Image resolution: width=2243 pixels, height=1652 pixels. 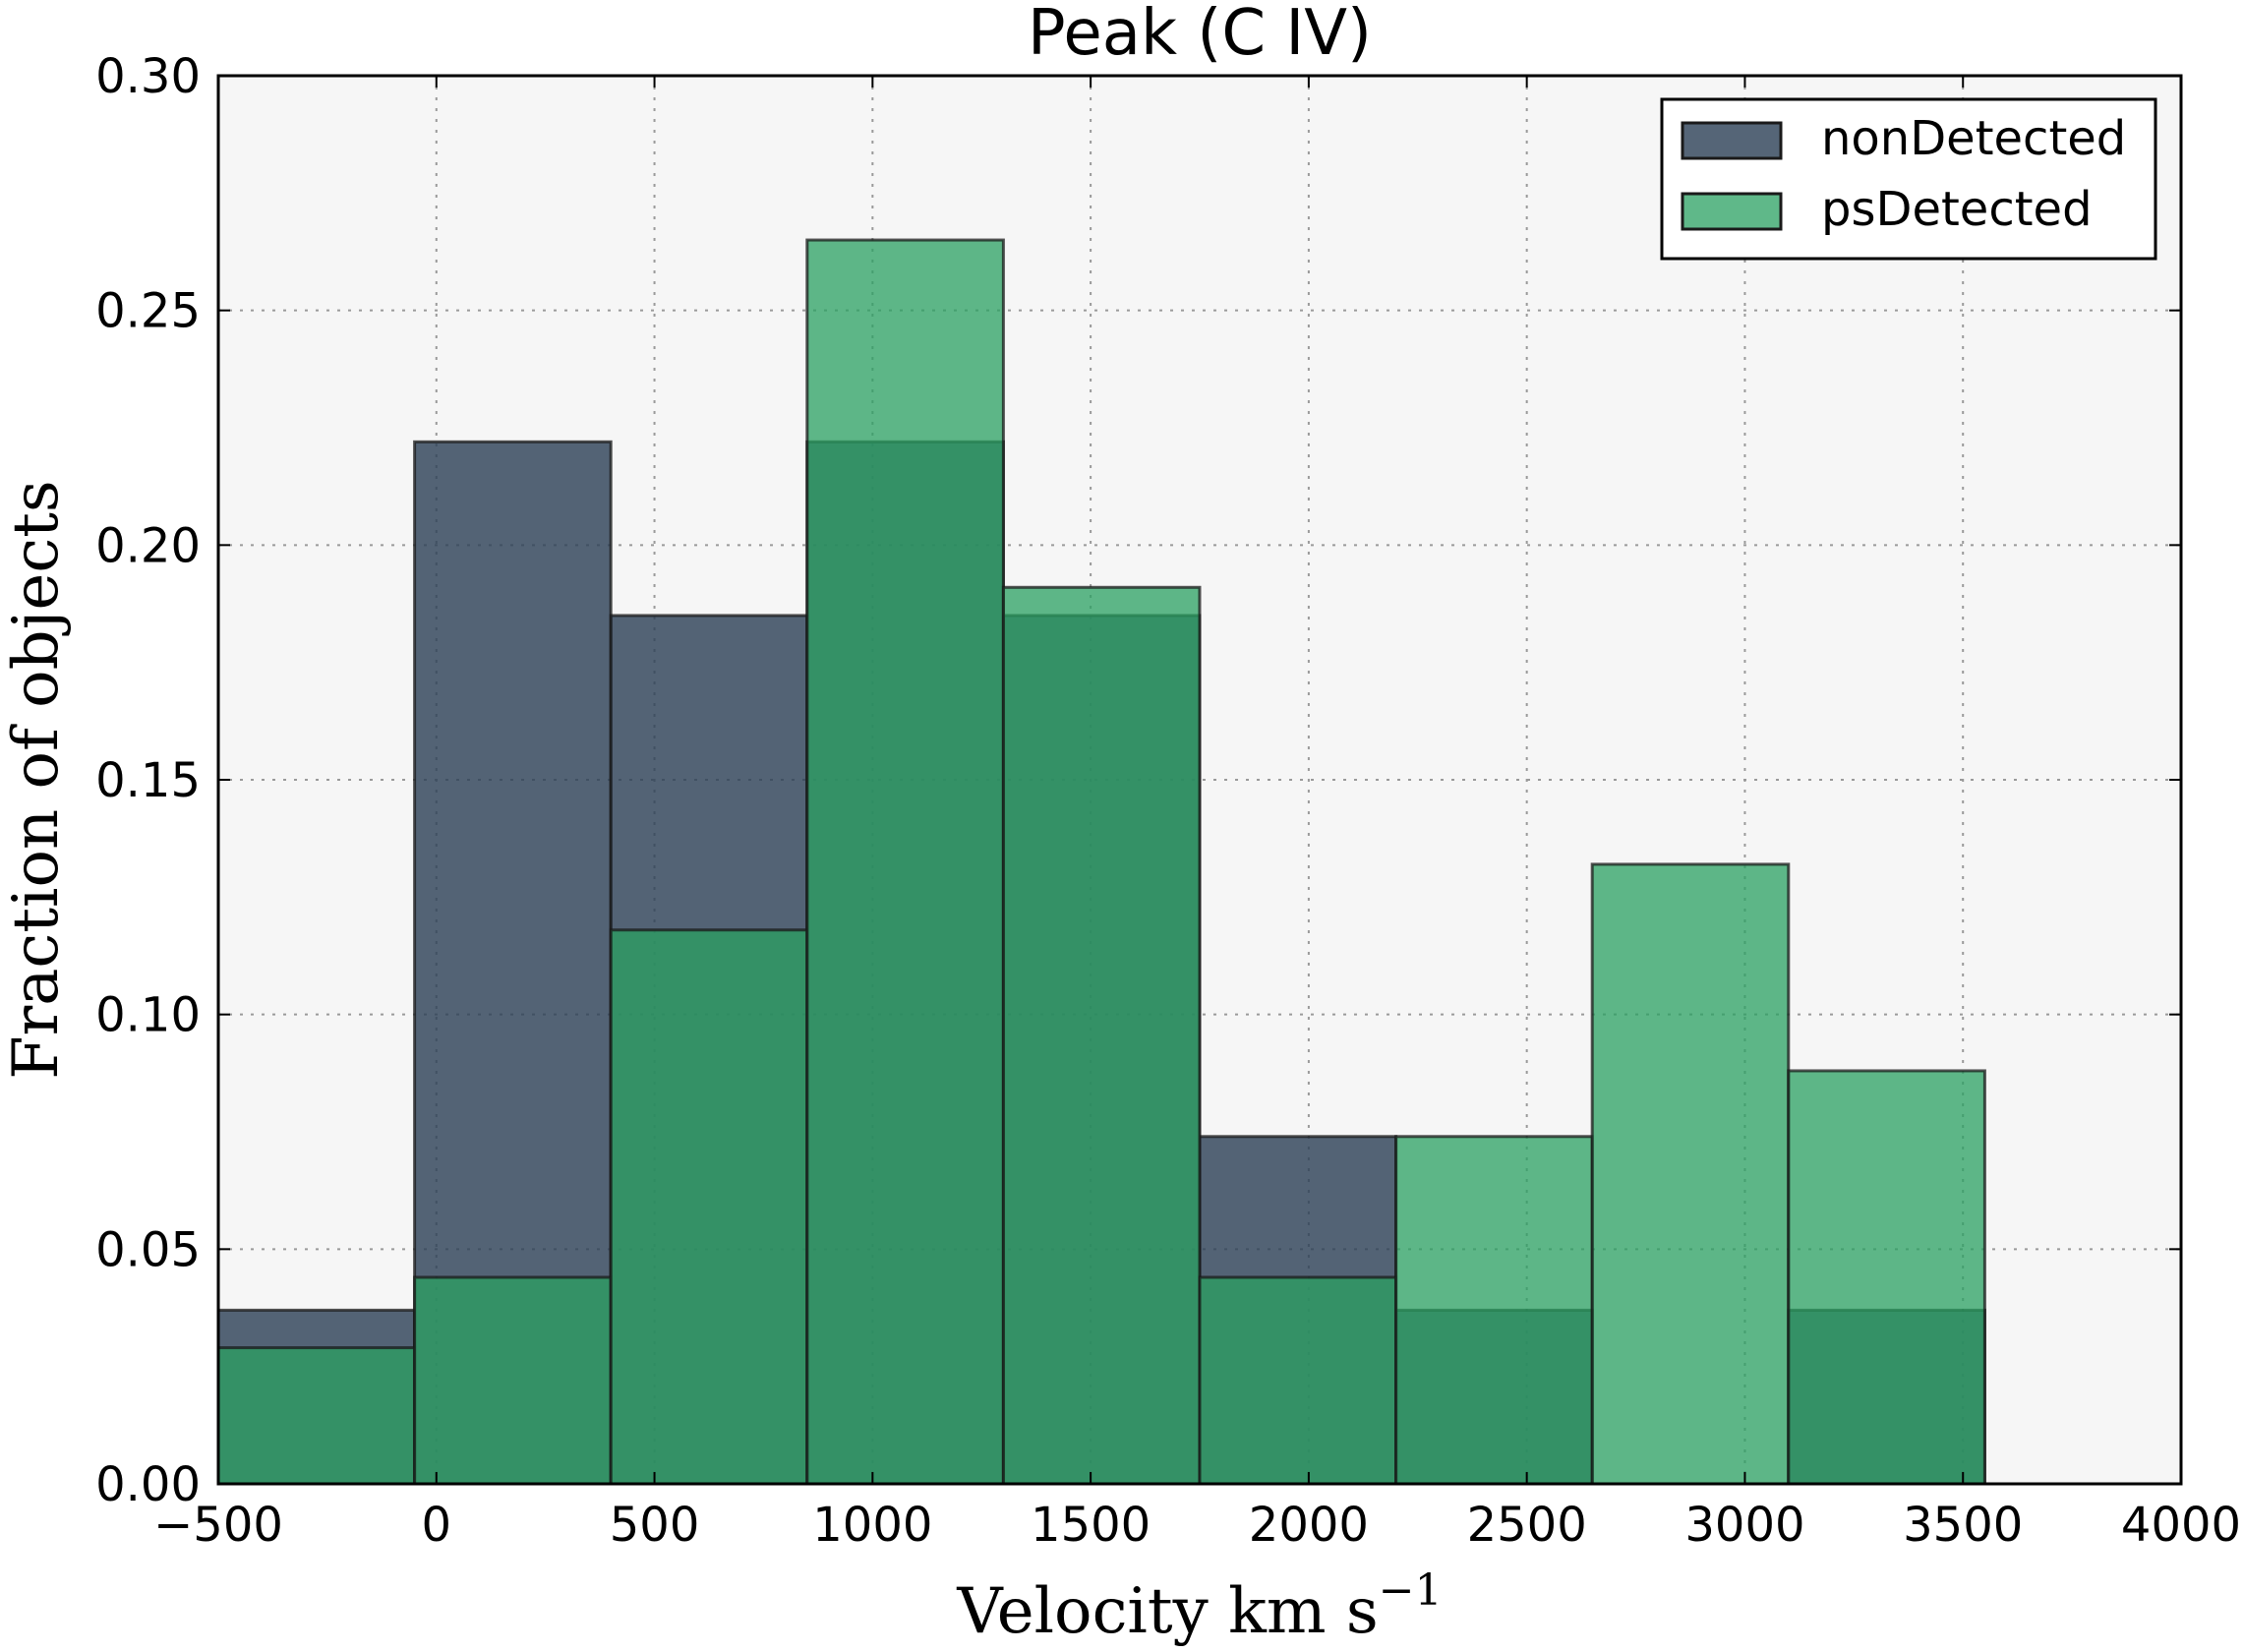 I want to click on x-tick-label: 2500, so click(x=1527, y=1525).